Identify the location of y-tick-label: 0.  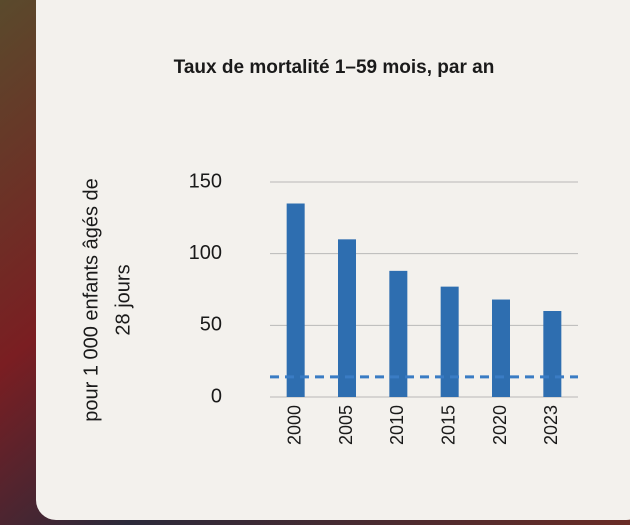
(216, 396).